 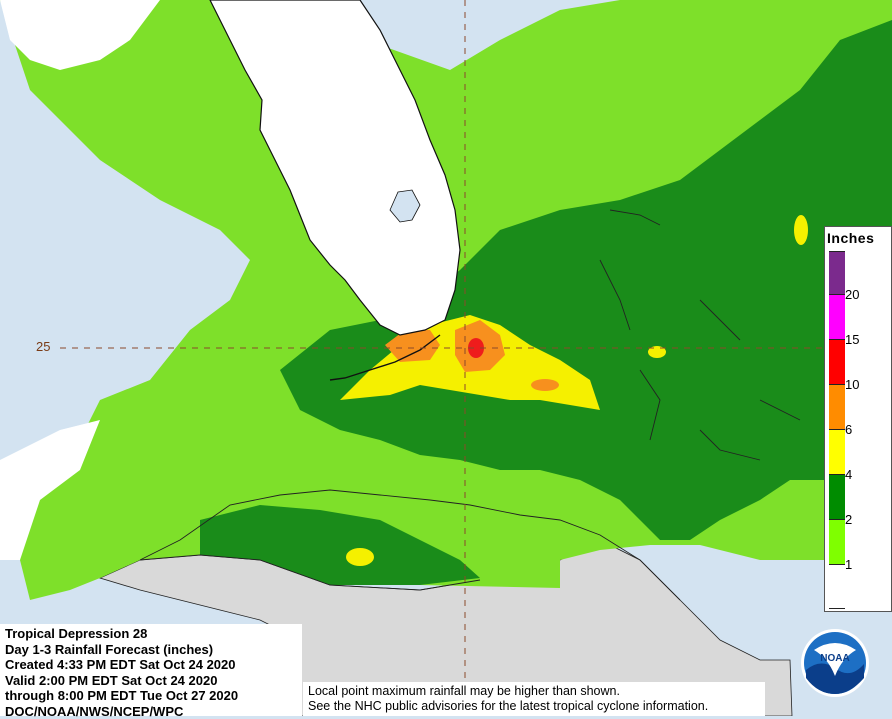 What do you see at coordinates (834, 658) in the screenshot?
I see `noaa-logo-text: NOAA` at bounding box center [834, 658].